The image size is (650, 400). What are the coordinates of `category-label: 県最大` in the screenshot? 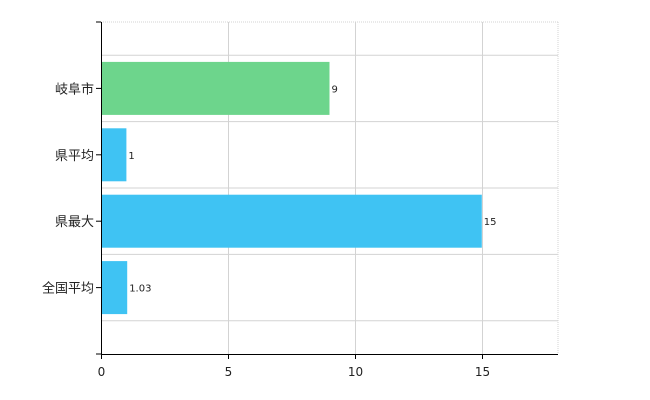 It's located at (74, 222).